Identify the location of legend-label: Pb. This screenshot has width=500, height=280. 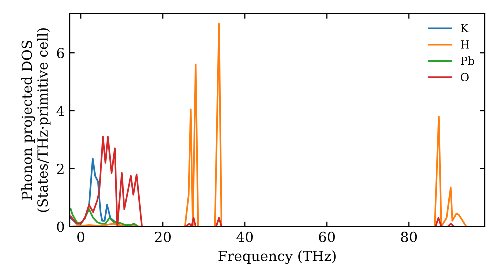
(467, 61).